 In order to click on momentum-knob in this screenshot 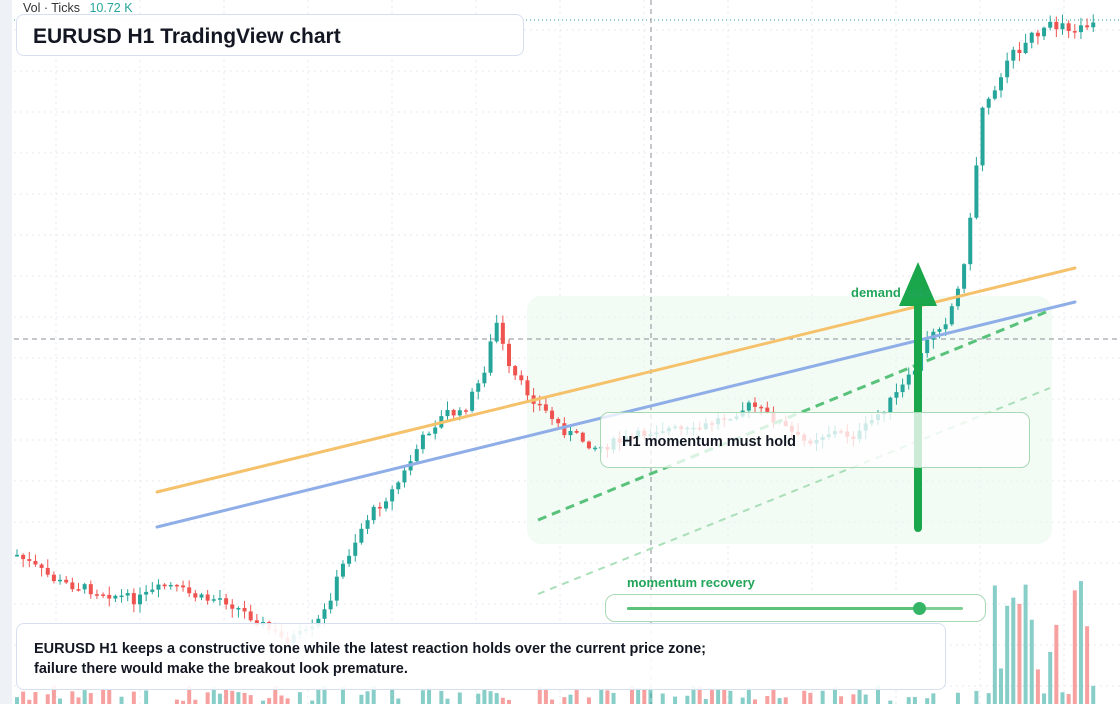, I will do `click(920, 608)`.